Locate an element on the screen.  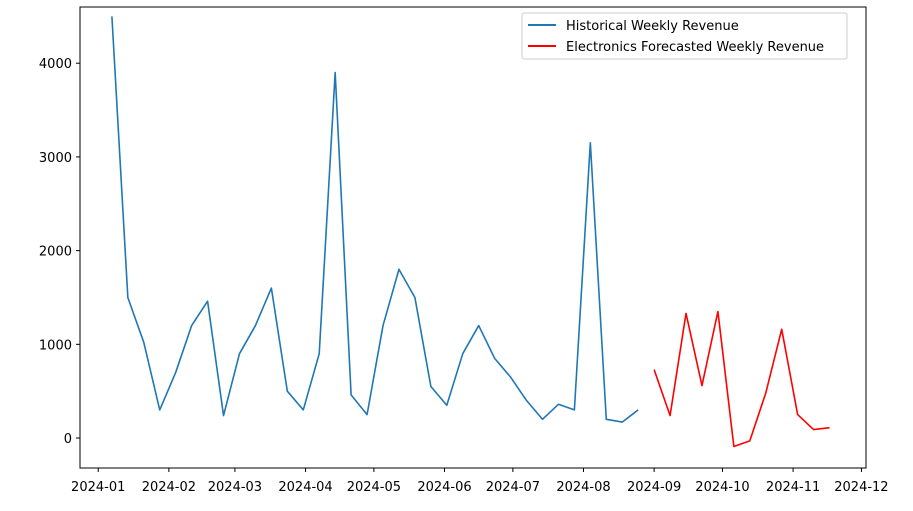
y-tick-label: 2000 is located at coordinates (55, 252).